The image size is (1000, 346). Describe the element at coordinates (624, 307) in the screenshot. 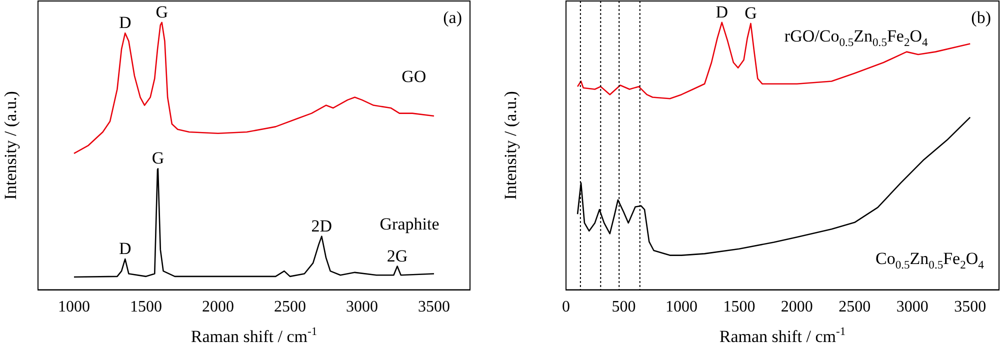

I see `x-tick-label: 500` at that location.